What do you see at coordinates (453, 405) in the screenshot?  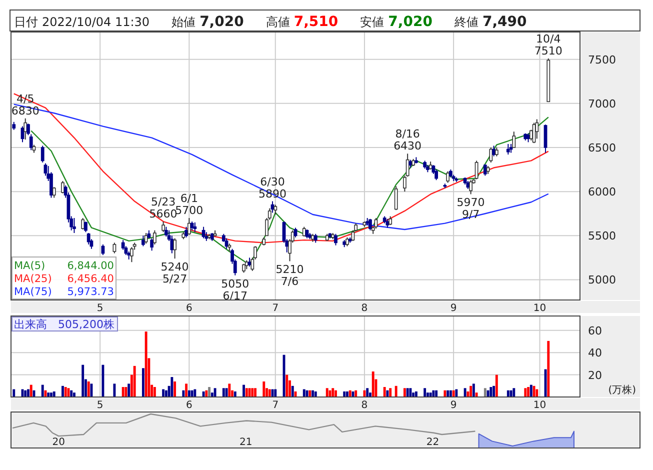 I see `x-tick-label: 9` at bounding box center [453, 405].